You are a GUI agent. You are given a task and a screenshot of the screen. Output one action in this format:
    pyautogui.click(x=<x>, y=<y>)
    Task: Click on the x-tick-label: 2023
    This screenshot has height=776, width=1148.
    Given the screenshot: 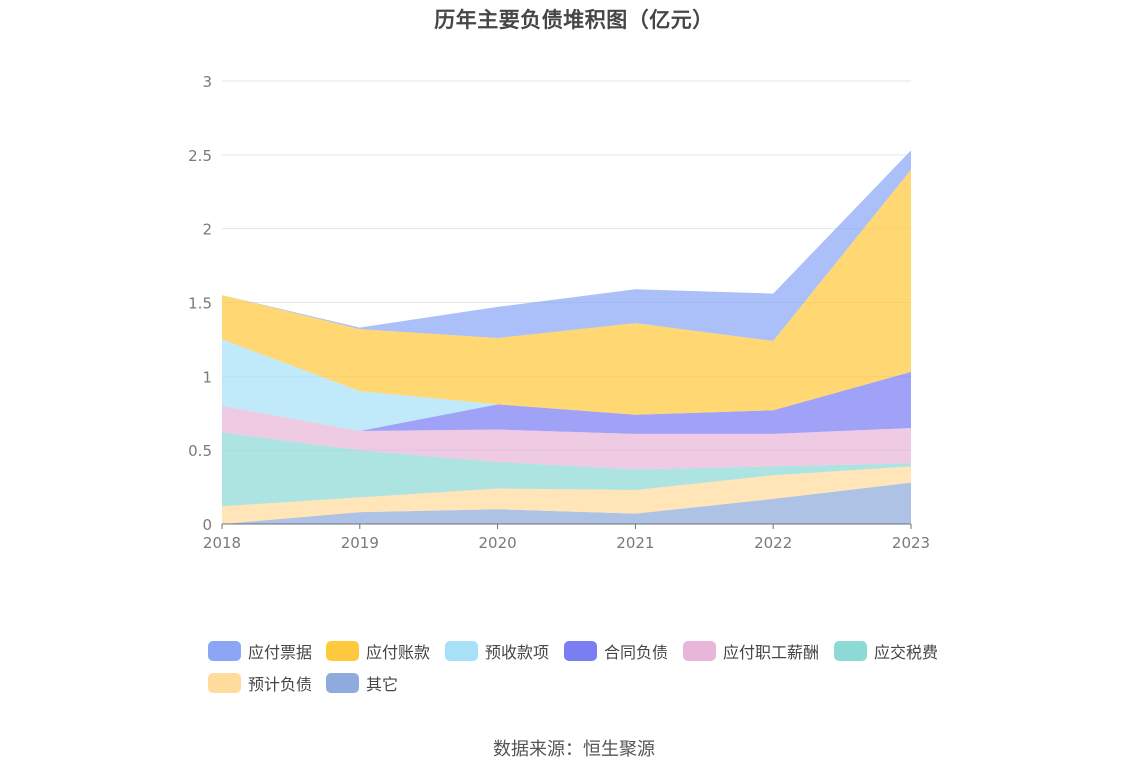 What is the action you would take?
    pyautogui.click(x=911, y=543)
    